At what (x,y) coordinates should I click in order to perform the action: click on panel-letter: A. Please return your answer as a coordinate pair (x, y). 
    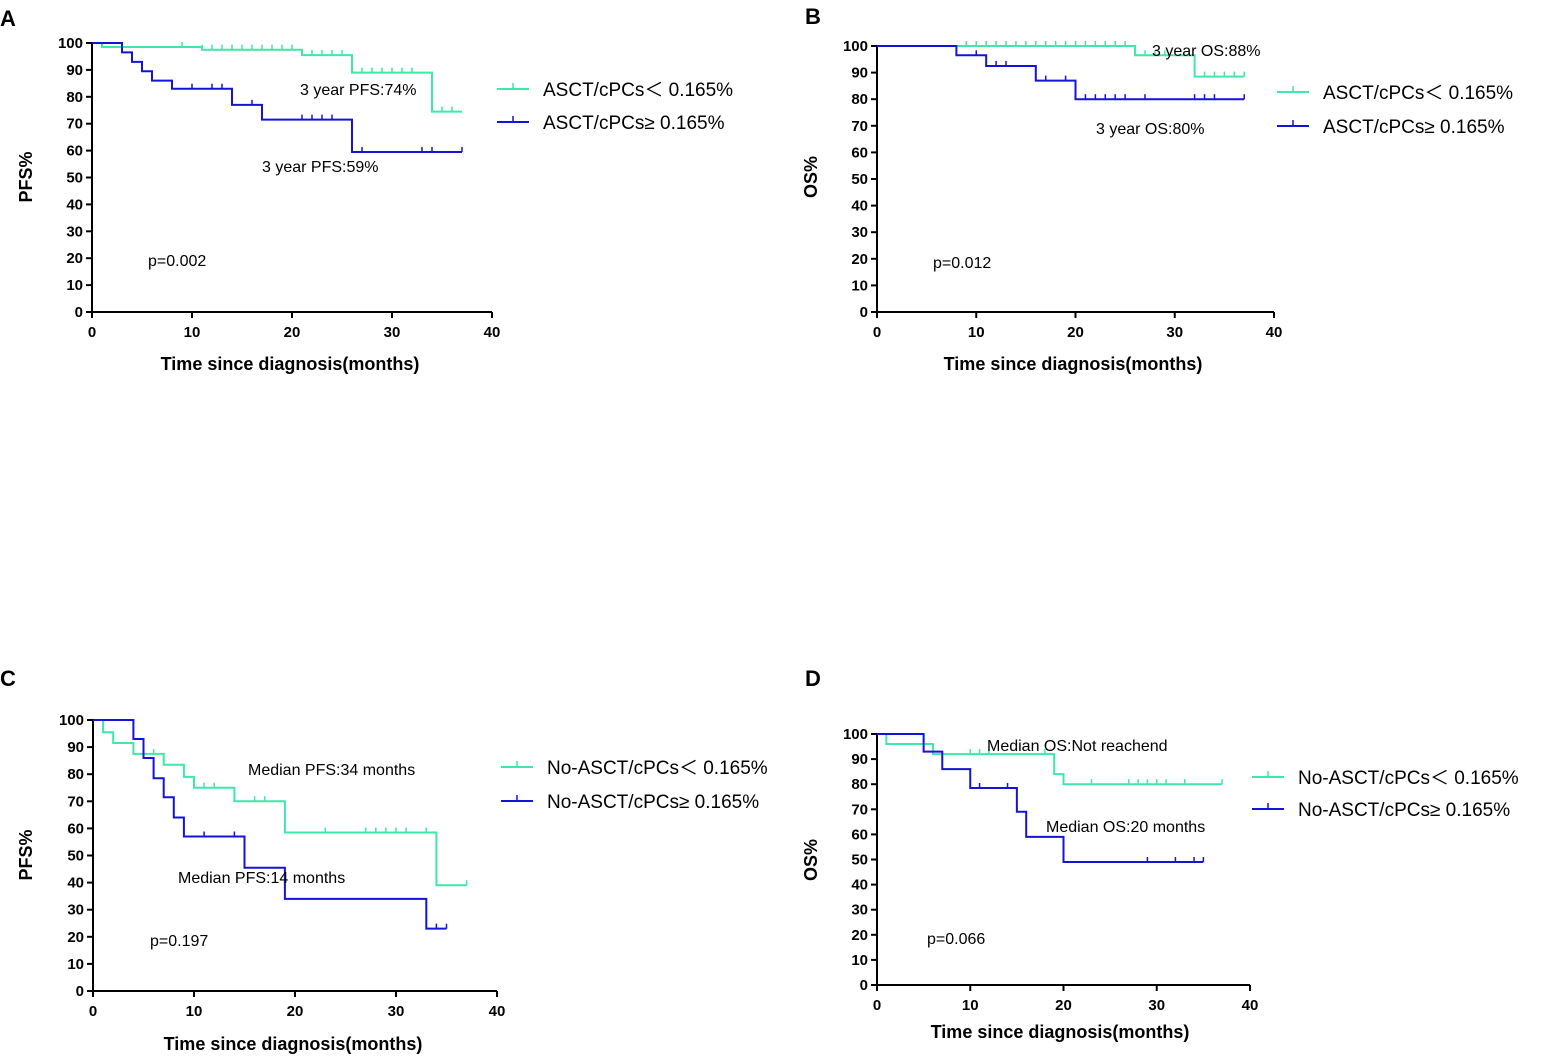
    Looking at the image, I should click on (8, 18).